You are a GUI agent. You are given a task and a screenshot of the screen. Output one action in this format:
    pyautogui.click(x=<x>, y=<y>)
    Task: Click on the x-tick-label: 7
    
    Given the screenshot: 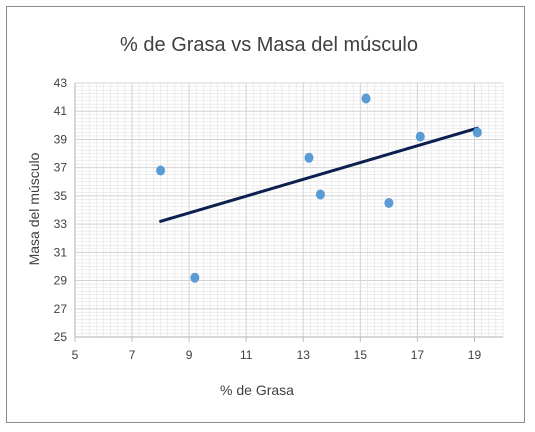 What is the action you would take?
    pyautogui.click(x=132, y=355)
    